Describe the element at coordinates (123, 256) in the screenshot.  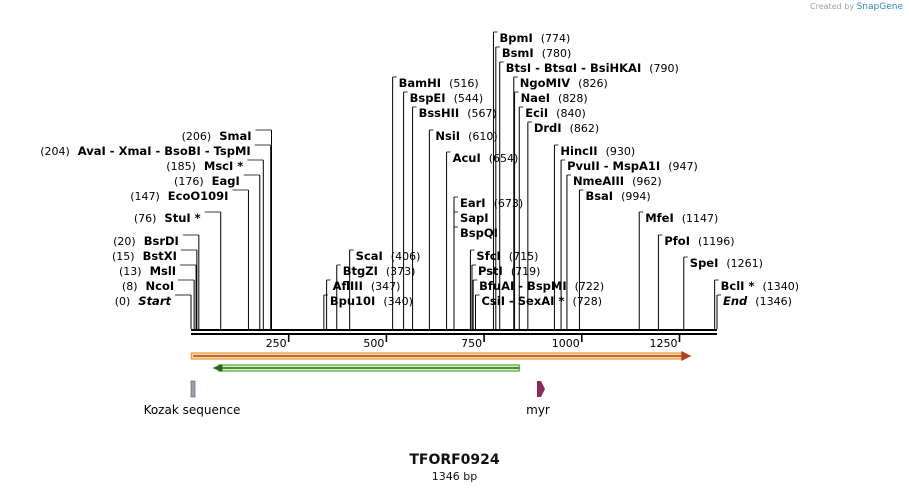
I see `site-position: (15)` at that location.